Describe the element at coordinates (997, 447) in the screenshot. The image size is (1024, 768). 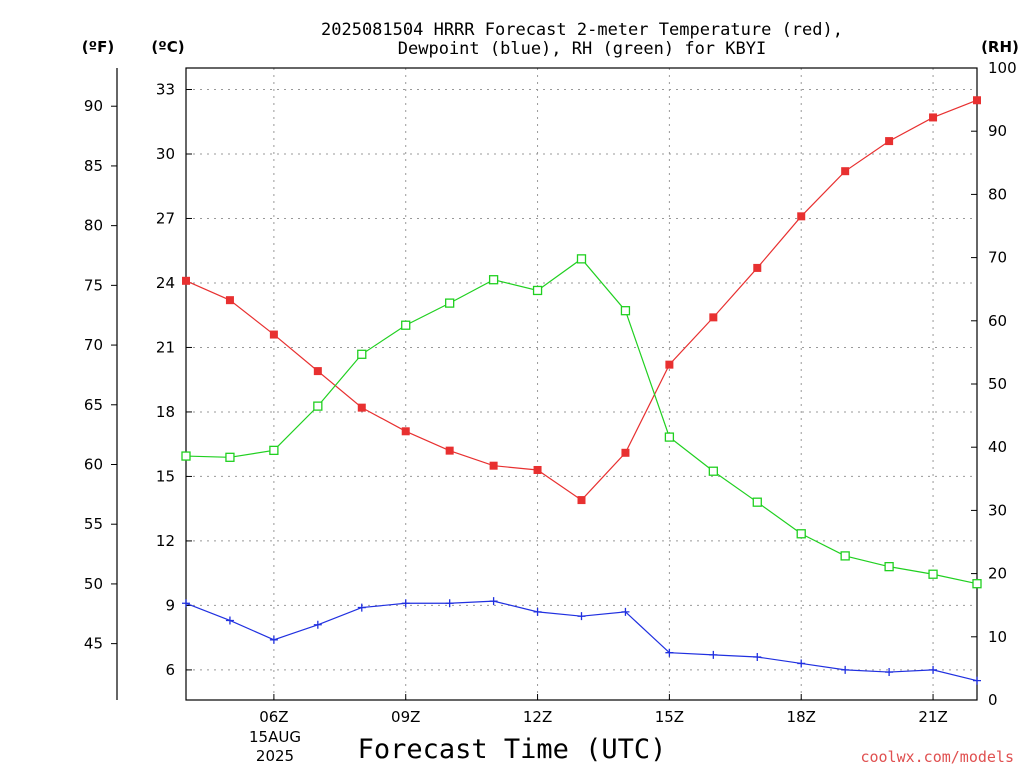
I see `rh-tick-label: 40` at that location.